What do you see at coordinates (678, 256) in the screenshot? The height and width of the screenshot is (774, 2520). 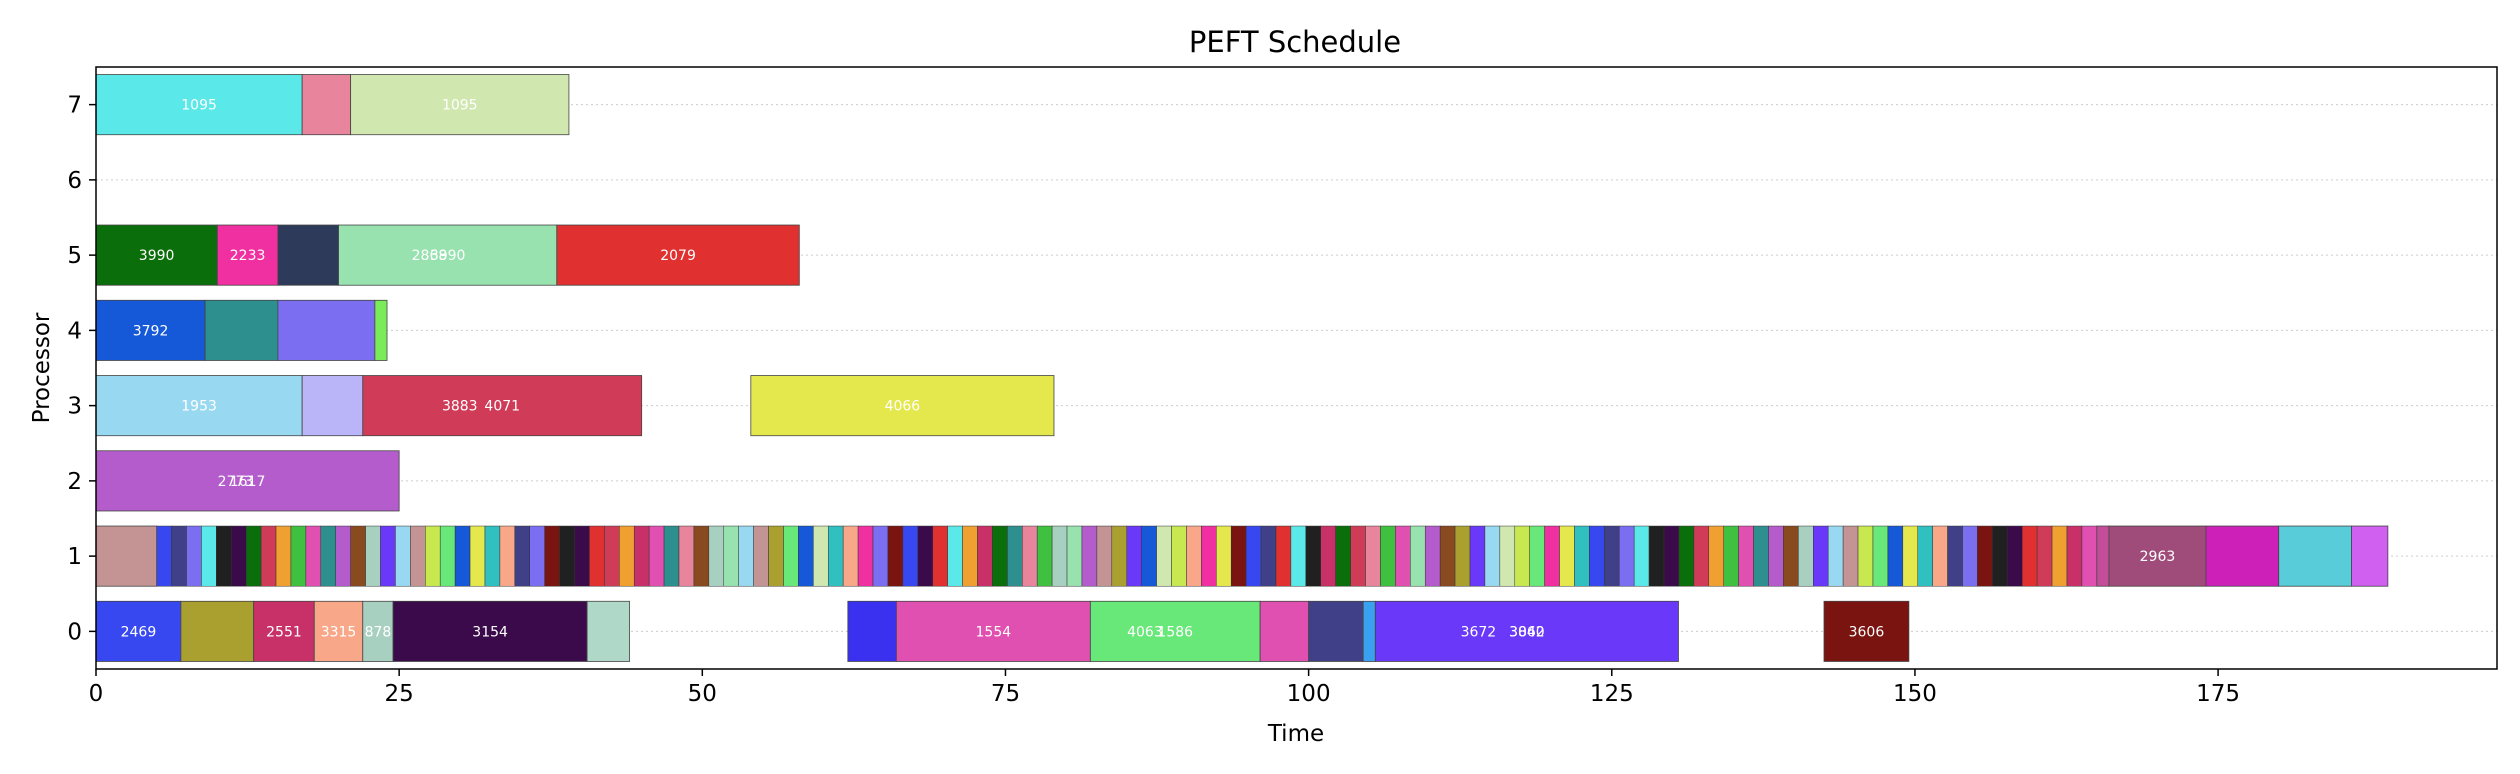 I see `task-label: 2079` at bounding box center [678, 256].